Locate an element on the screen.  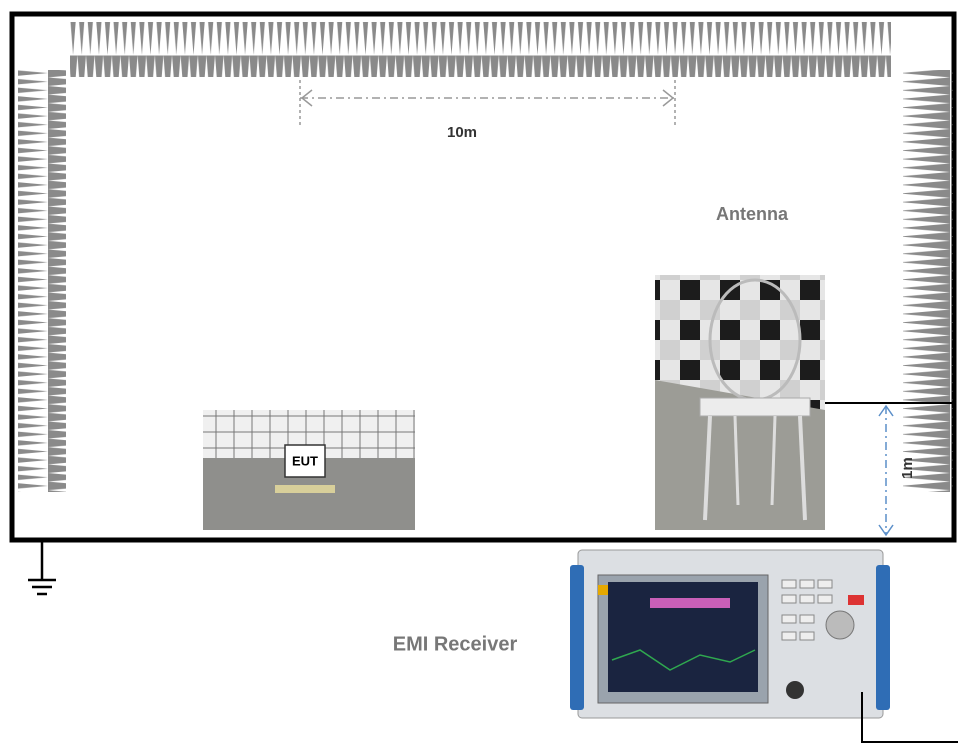
height-dimension is located at coordinates (886, 470).